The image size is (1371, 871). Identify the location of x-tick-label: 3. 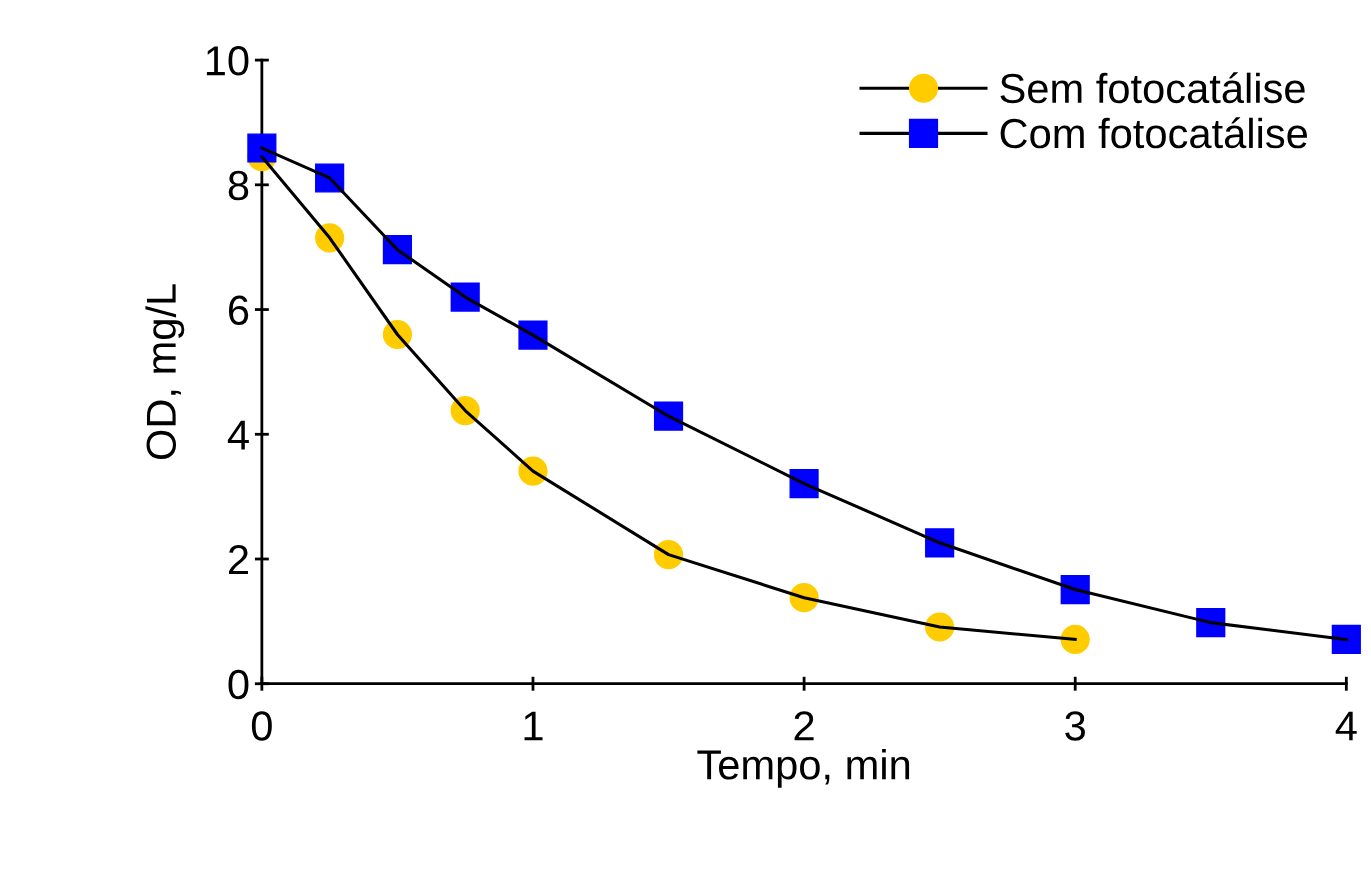
(1075, 726).